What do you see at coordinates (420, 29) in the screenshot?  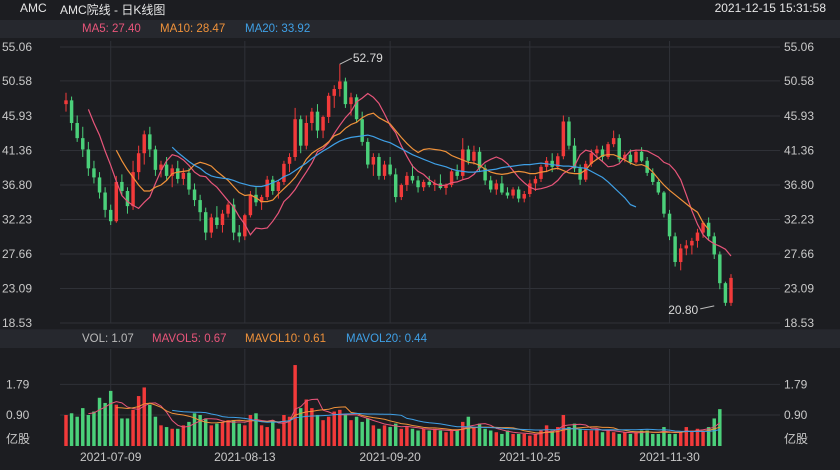 I see `ma-legend: MA5: 27.40 MA10: 28.47 MA20: 33.92` at bounding box center [420, 29].